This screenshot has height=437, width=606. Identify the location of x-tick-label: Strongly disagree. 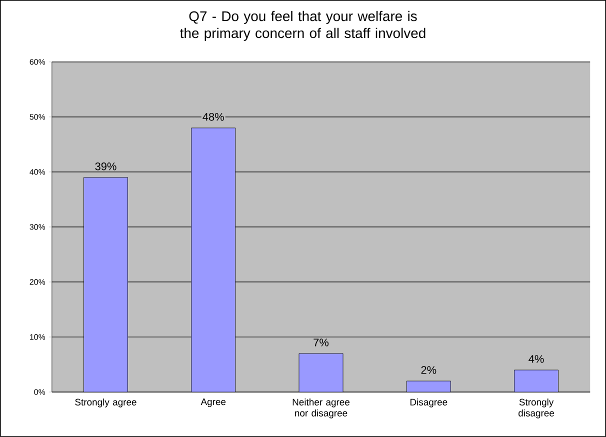
(536, 408).